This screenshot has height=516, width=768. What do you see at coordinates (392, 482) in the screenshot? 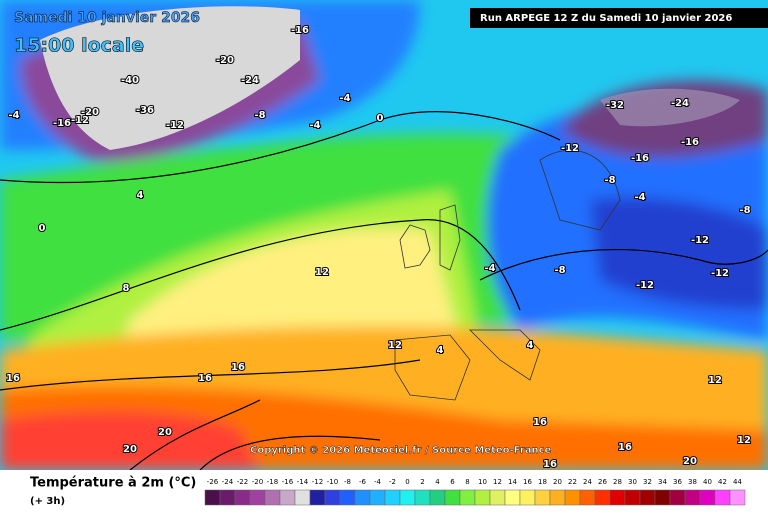
I see `legend-tick-label: -2` at bounding box center [392, 482].